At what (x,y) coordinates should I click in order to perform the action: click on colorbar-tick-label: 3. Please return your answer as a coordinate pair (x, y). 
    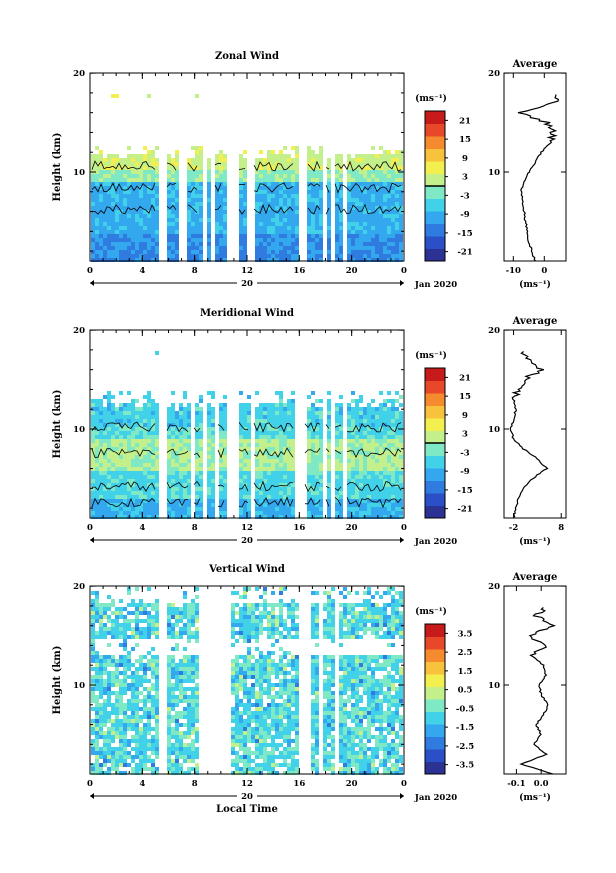
    Looking at the image, I should click on (465, 435).